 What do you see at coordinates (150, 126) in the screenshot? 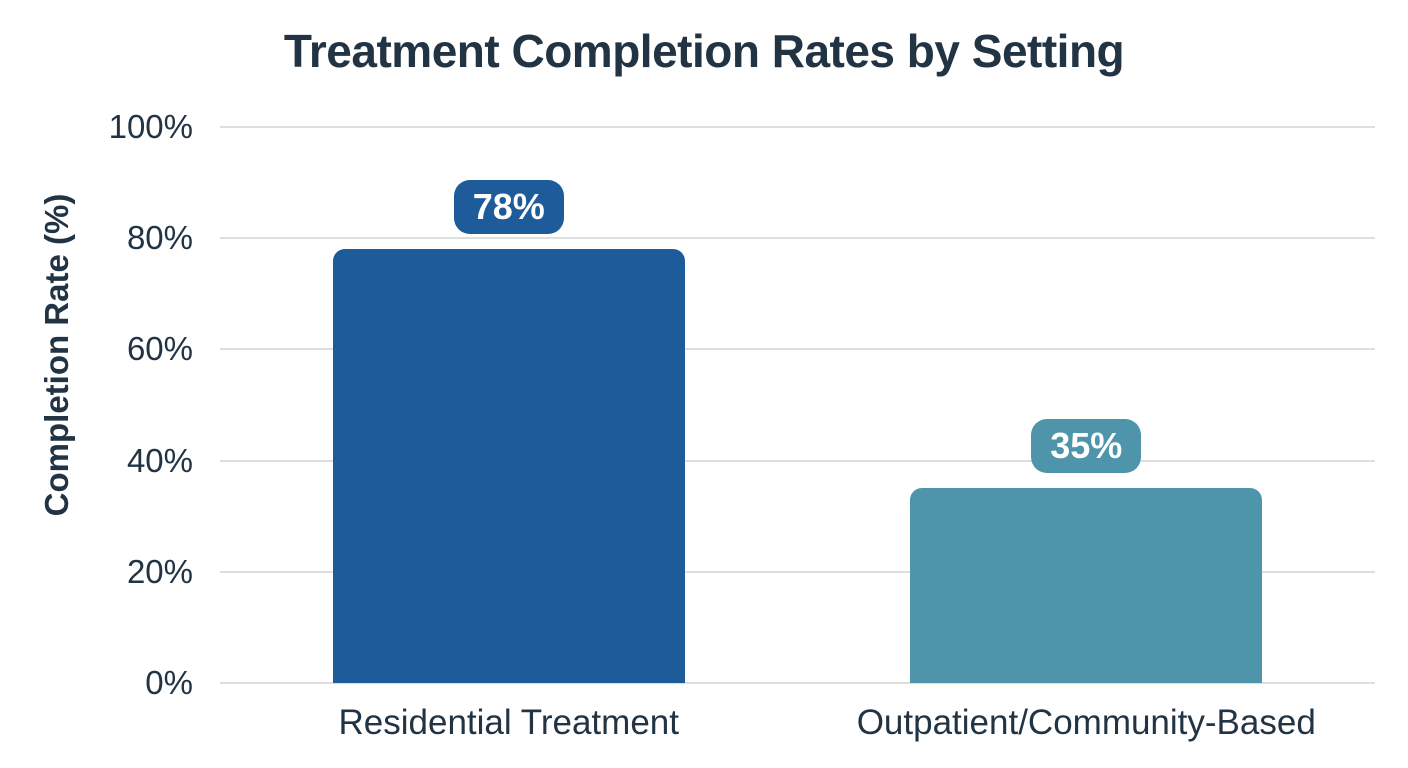
I see `y-tick-label-100: 100%` at bounding box center [150, 126].